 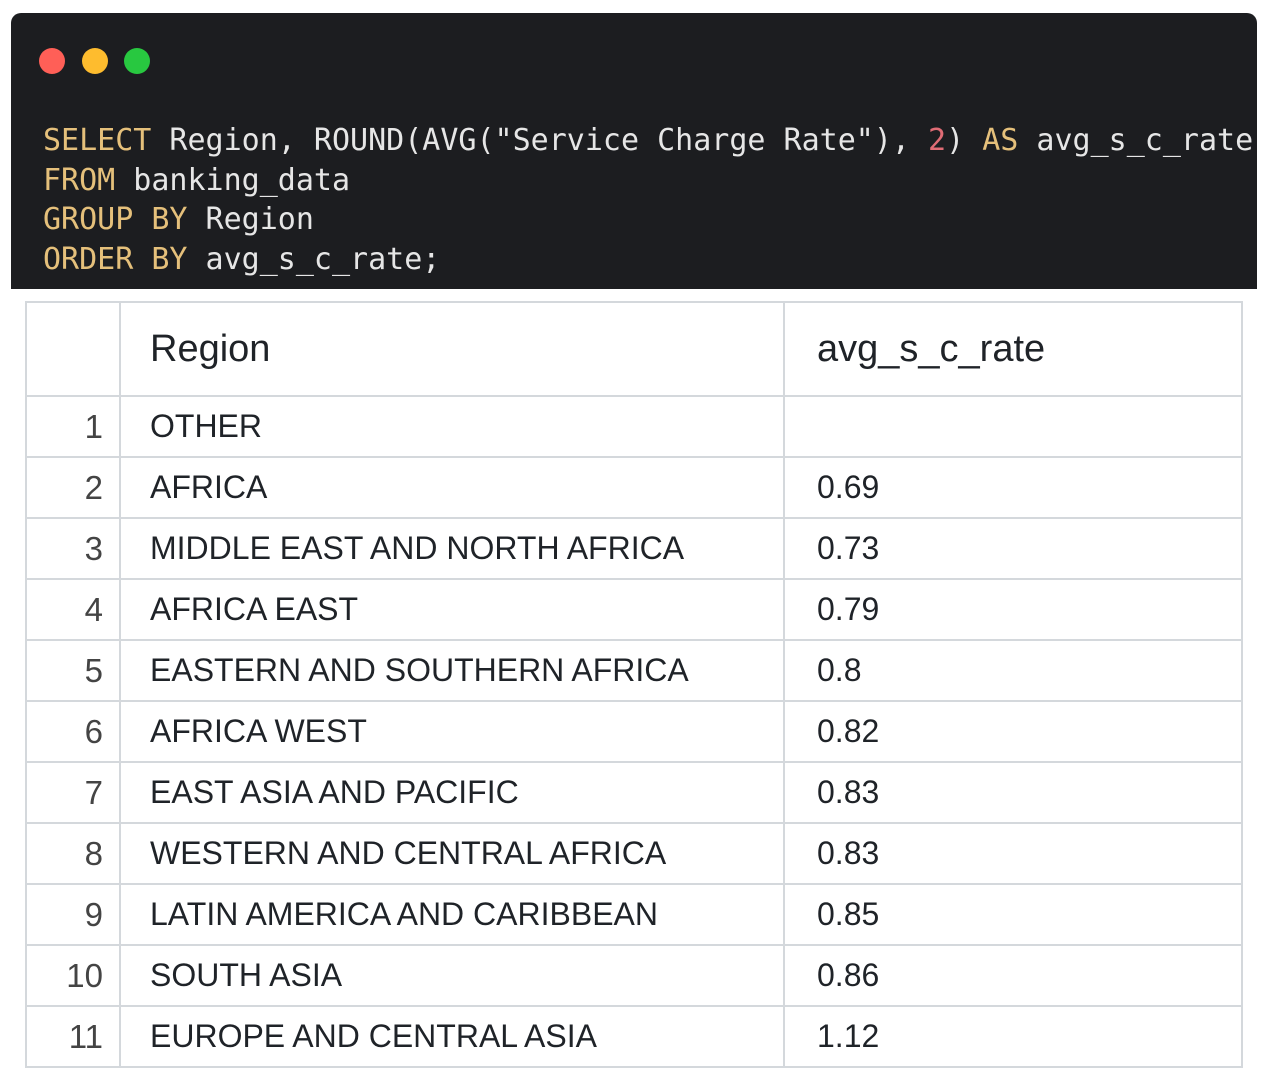 I want to click on row-number: 10, so click(x=74, y=975).